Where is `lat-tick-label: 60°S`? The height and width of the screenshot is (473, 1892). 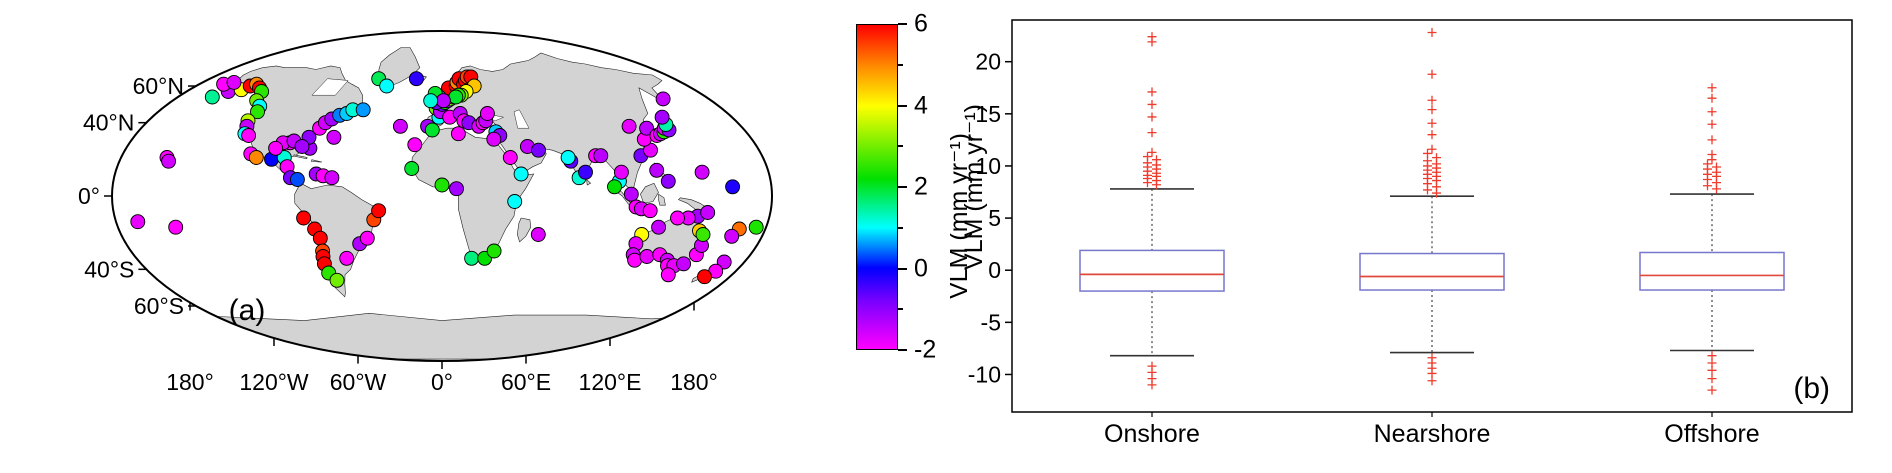
lat-tick-label: 60°S is located at coordinates (159, 306).